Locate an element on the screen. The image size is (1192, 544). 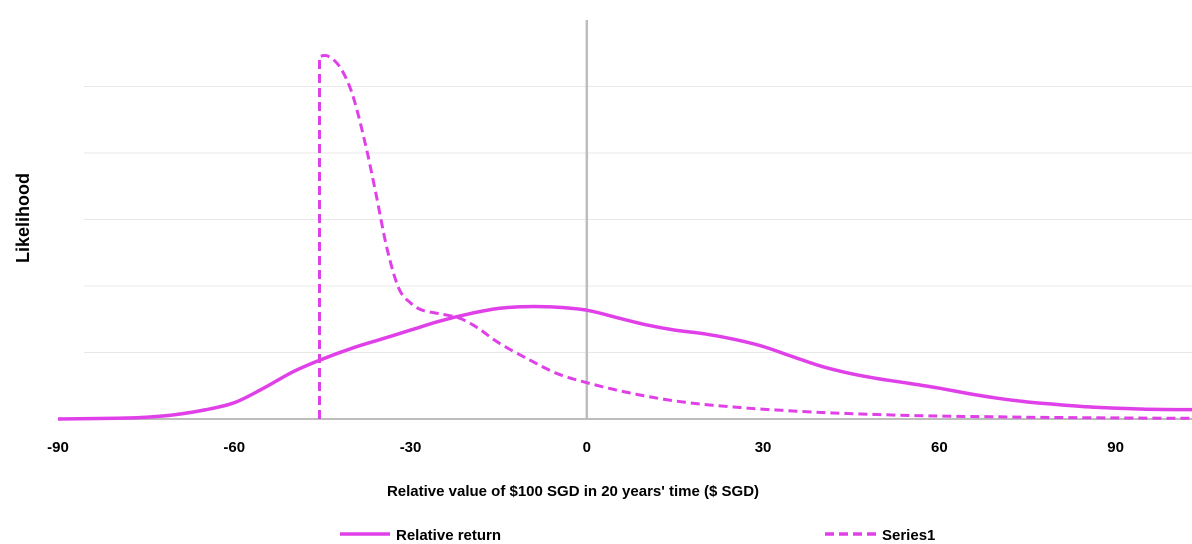
legend: Relative return Series1 is located at coordinates (637, 535).